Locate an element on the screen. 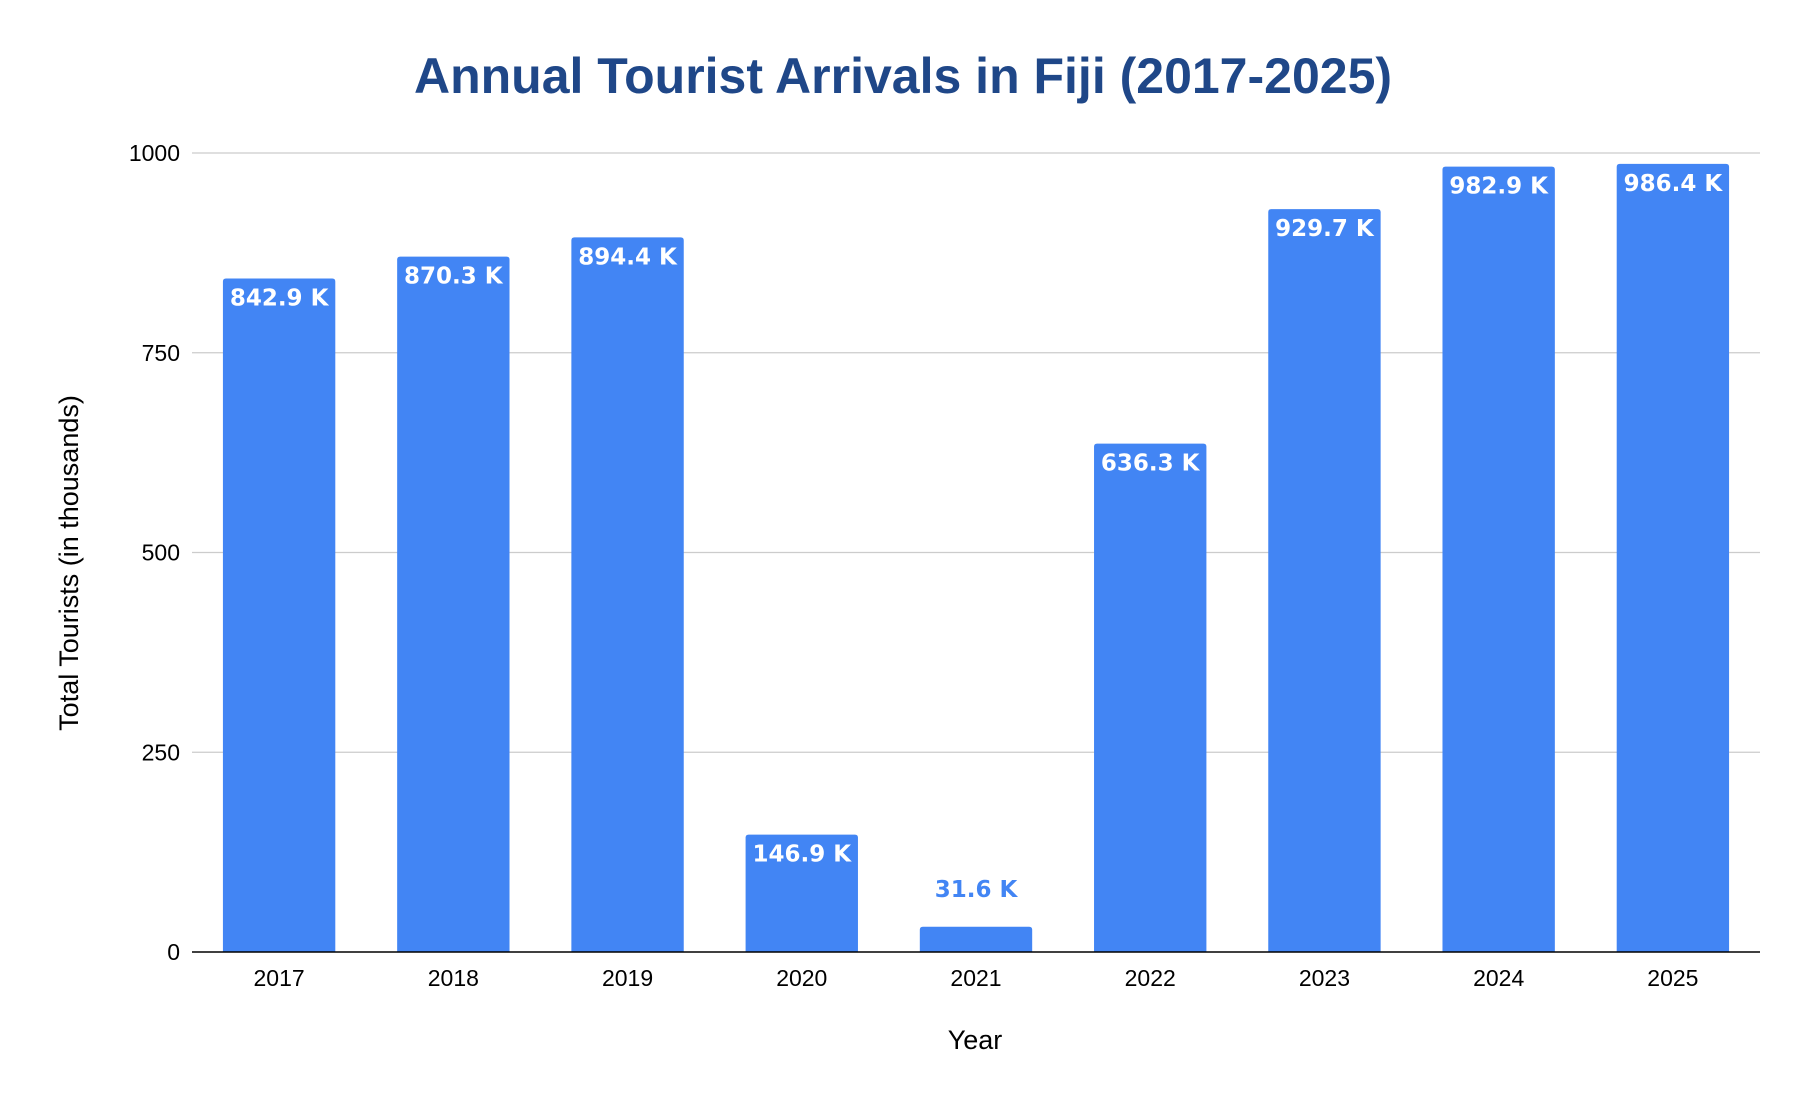 The height and width of the screenshot is (1108, 1806). y-axis-ticks: 0 250 500 750 1000 is located at coordinates (154, 552).